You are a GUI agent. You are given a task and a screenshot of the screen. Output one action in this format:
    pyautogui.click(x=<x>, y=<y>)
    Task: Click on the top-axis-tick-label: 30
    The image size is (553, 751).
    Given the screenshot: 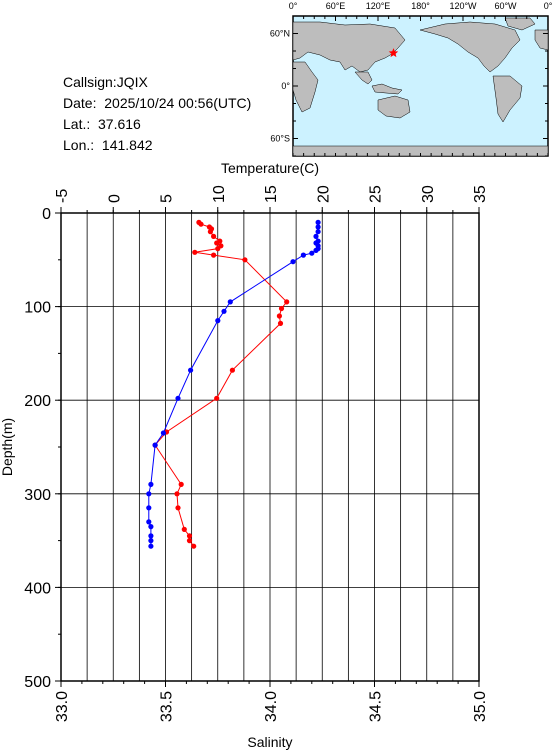 What is the action you would take?
    pyautogui.click(x=428, y=194)
    